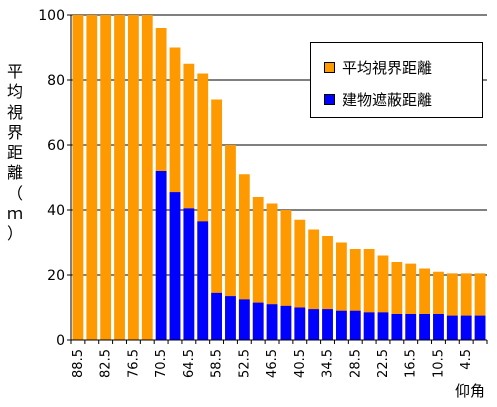 The height and width of the screenshot is (407, 497). I want to click on x-axis-label: 仰角, so click(470, 391).